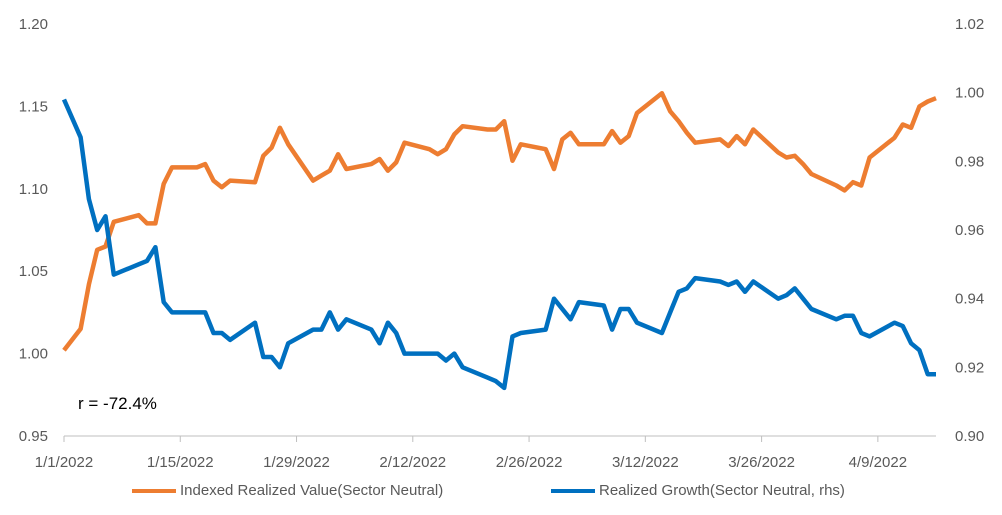 The width and height of the screenshot is (1002, 515). Describe the element at coordinates (412, 462) in the screenshot. I see `x-tick-label: 2/12/2022` at that location.